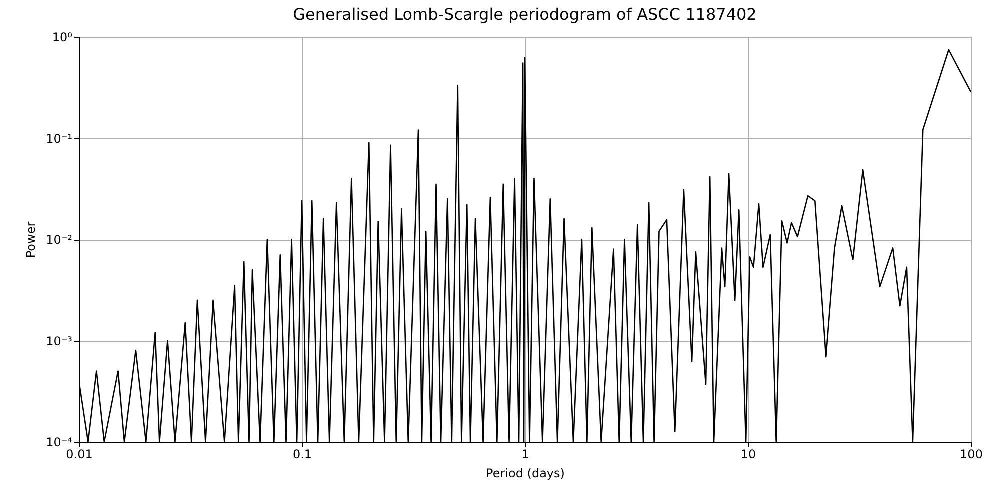  What do you see at coordinates (59, 443) in the screenshot?
I see `y-tick-label: 10⁻⁴` at bounding box center [59, 443].